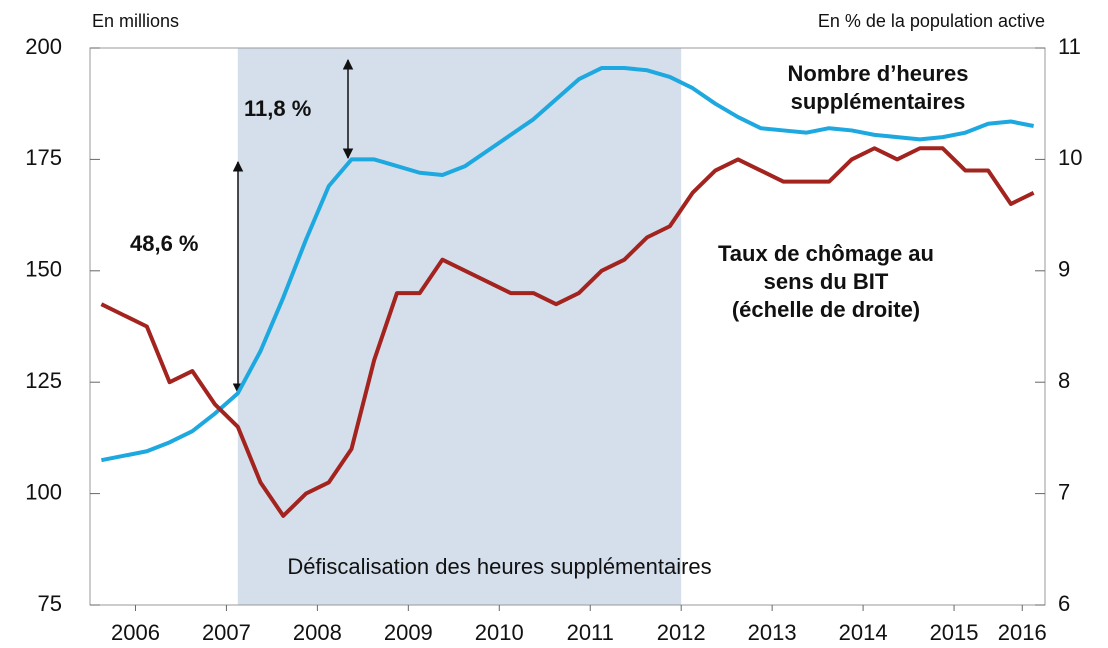  Describe the element at coordinates (590, 632) in the screenshot. I see `x-tick-label: 2011` at that location.